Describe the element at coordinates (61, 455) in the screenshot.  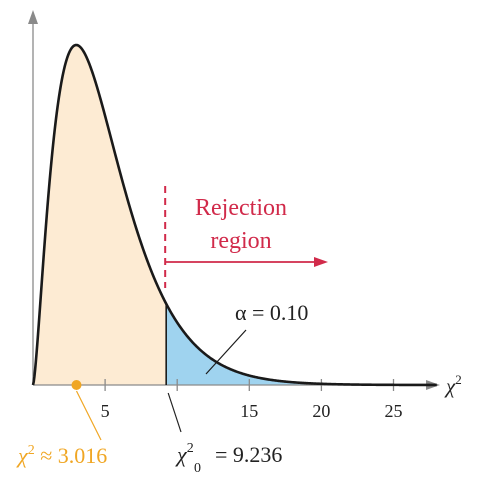
I see `test-statistic-label: χ2 ≈ 3.016` at that location.